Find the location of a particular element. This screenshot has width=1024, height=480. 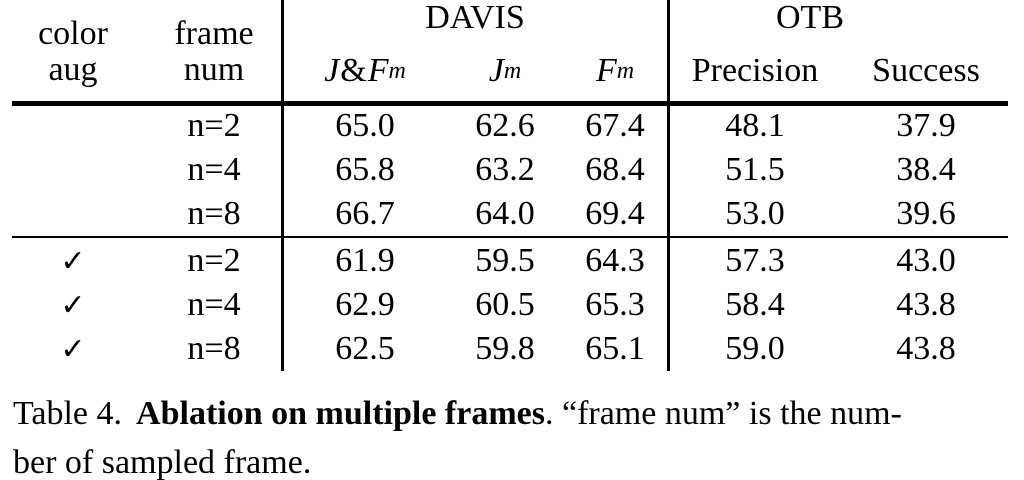

header-frame-num-line2: num is located at coordinates (214, 69).